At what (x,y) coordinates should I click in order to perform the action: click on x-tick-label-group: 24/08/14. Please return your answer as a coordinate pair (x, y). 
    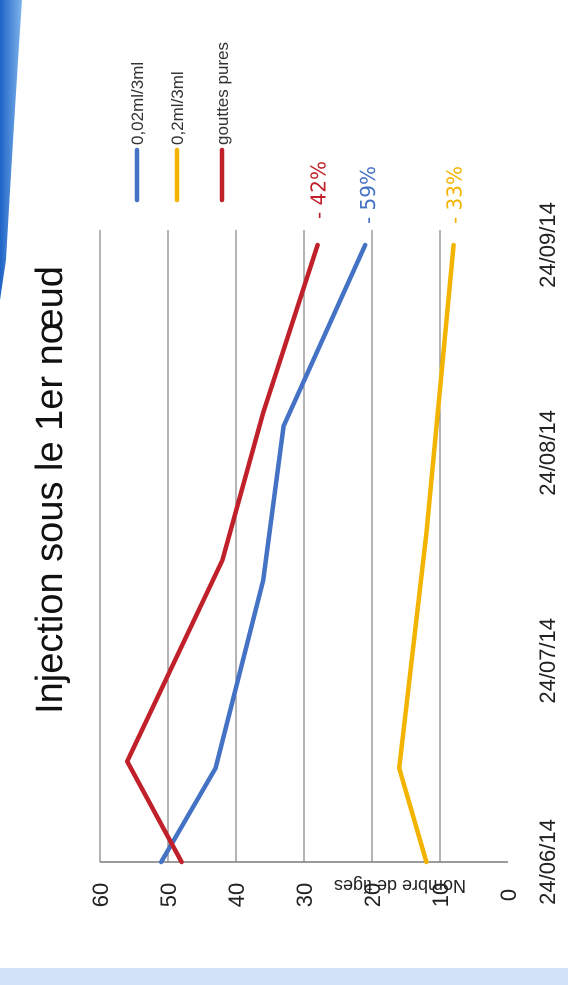
    Looking at the image, I should click on (547, 453).